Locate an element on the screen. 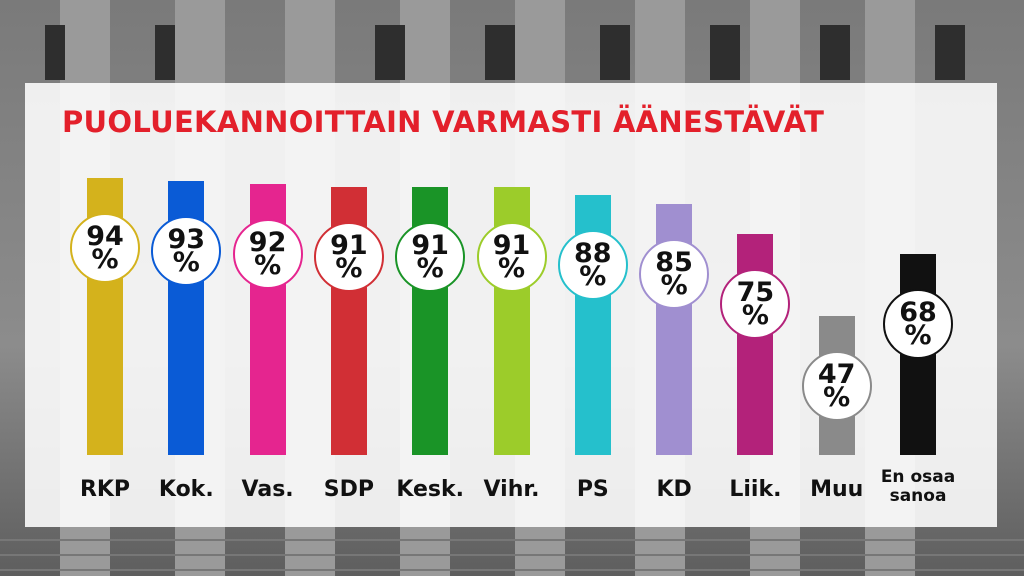 The width and height of the screenshot is (1024, 576). value-label: 92 % is located at coordinates (267, 253).